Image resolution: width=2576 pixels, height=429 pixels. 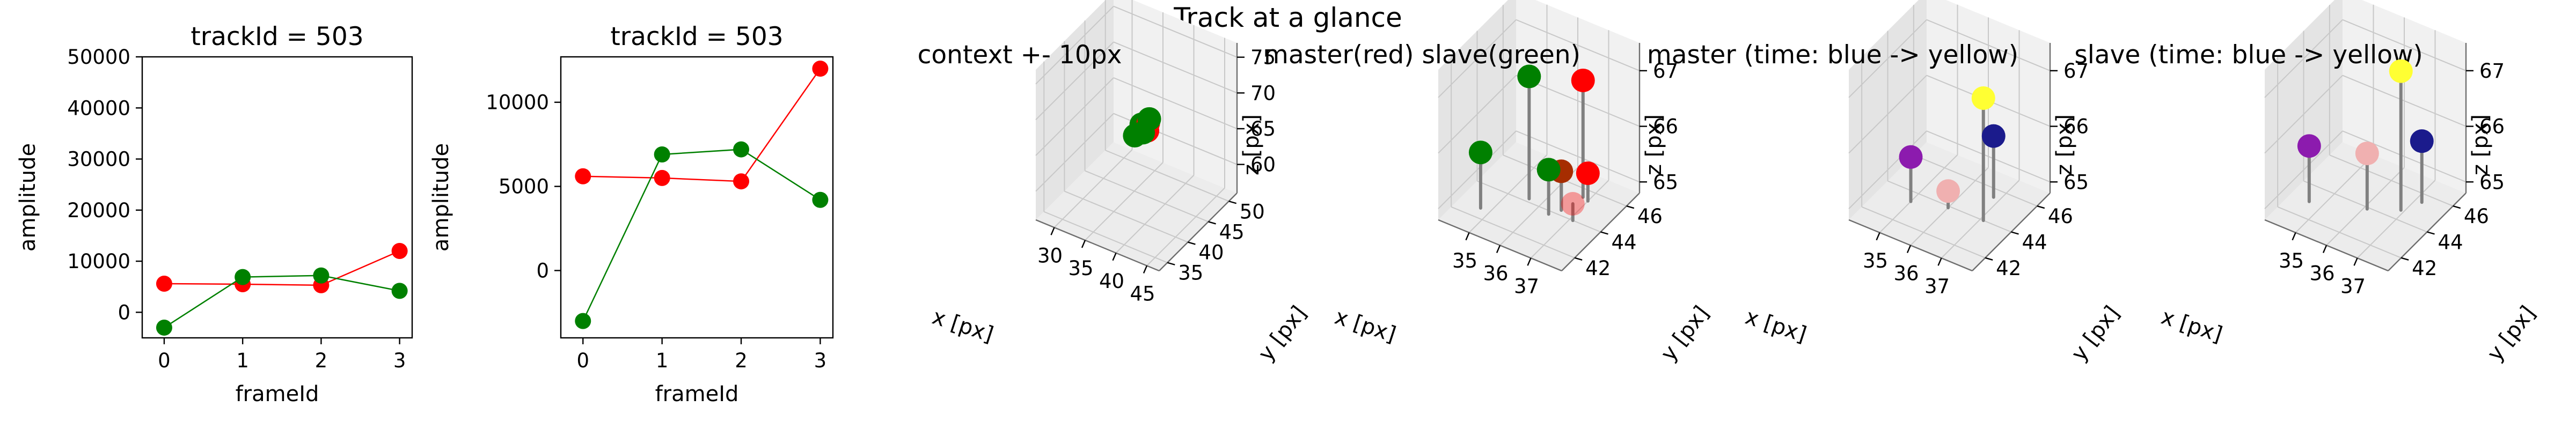 I want to click on z-tick-label: 67, so click(x=2492, y=71).